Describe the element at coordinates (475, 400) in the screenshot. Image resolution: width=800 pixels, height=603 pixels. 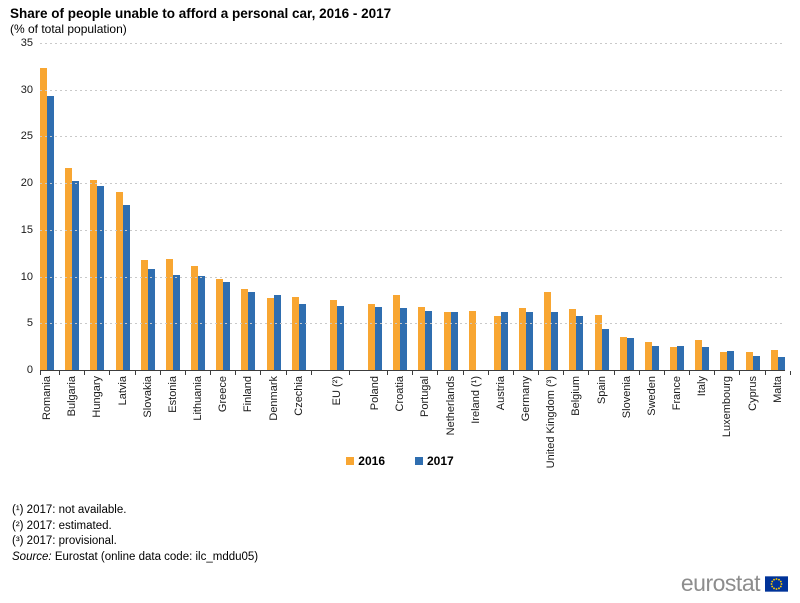
I see `x-axis-label: Ireland (¹)` at that location.